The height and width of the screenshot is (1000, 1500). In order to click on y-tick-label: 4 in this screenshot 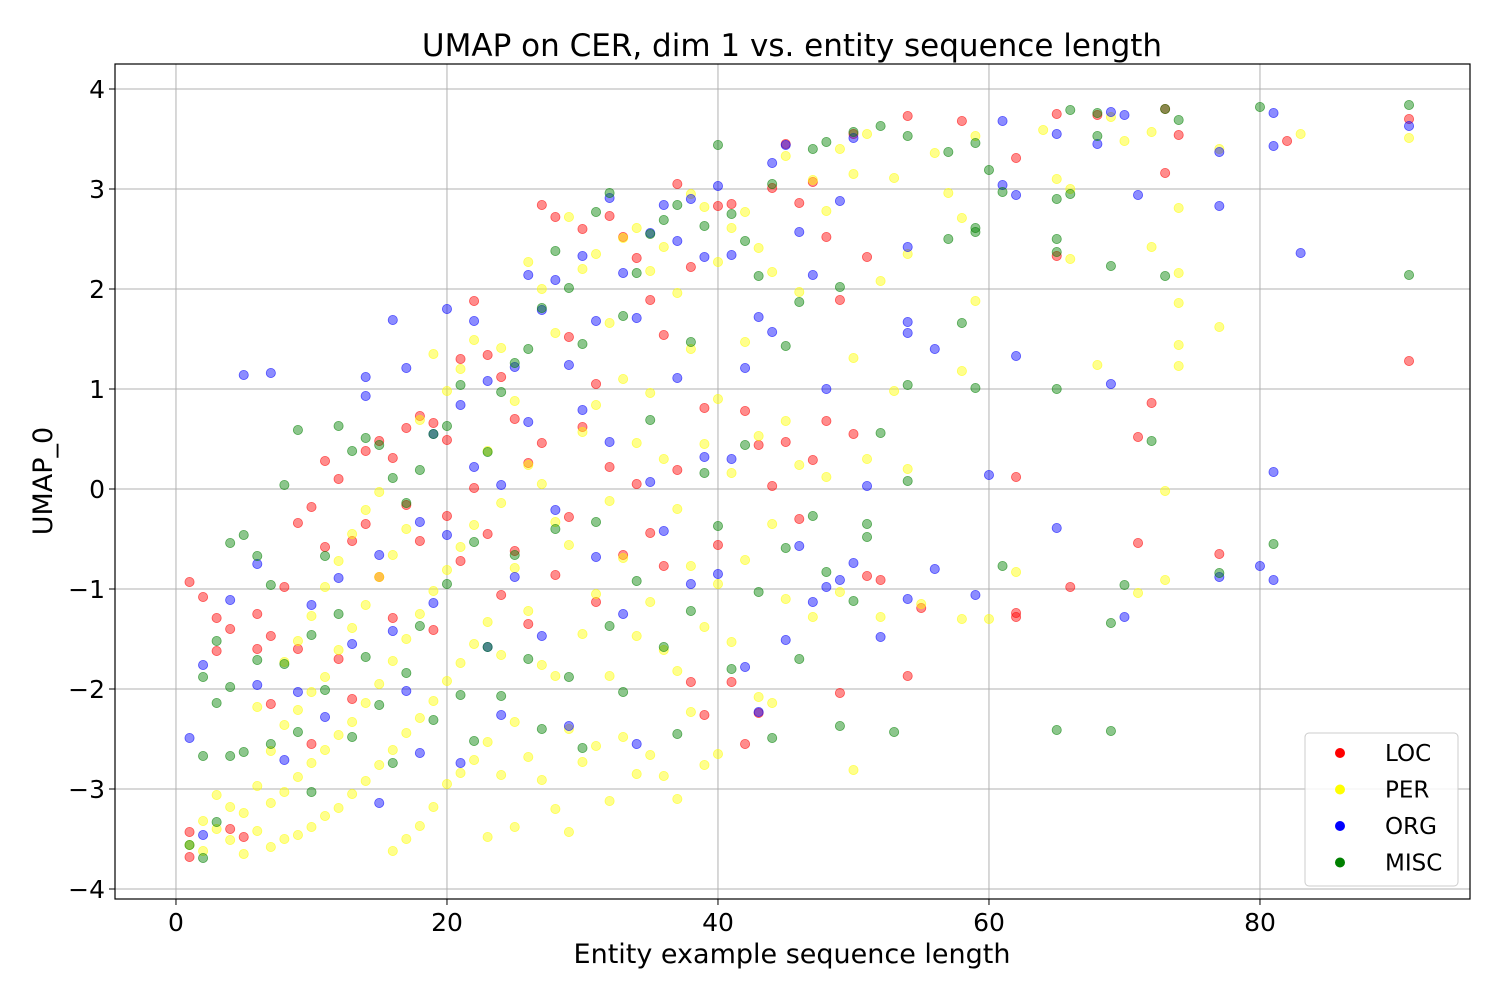, I will do `click(97, 89)`.